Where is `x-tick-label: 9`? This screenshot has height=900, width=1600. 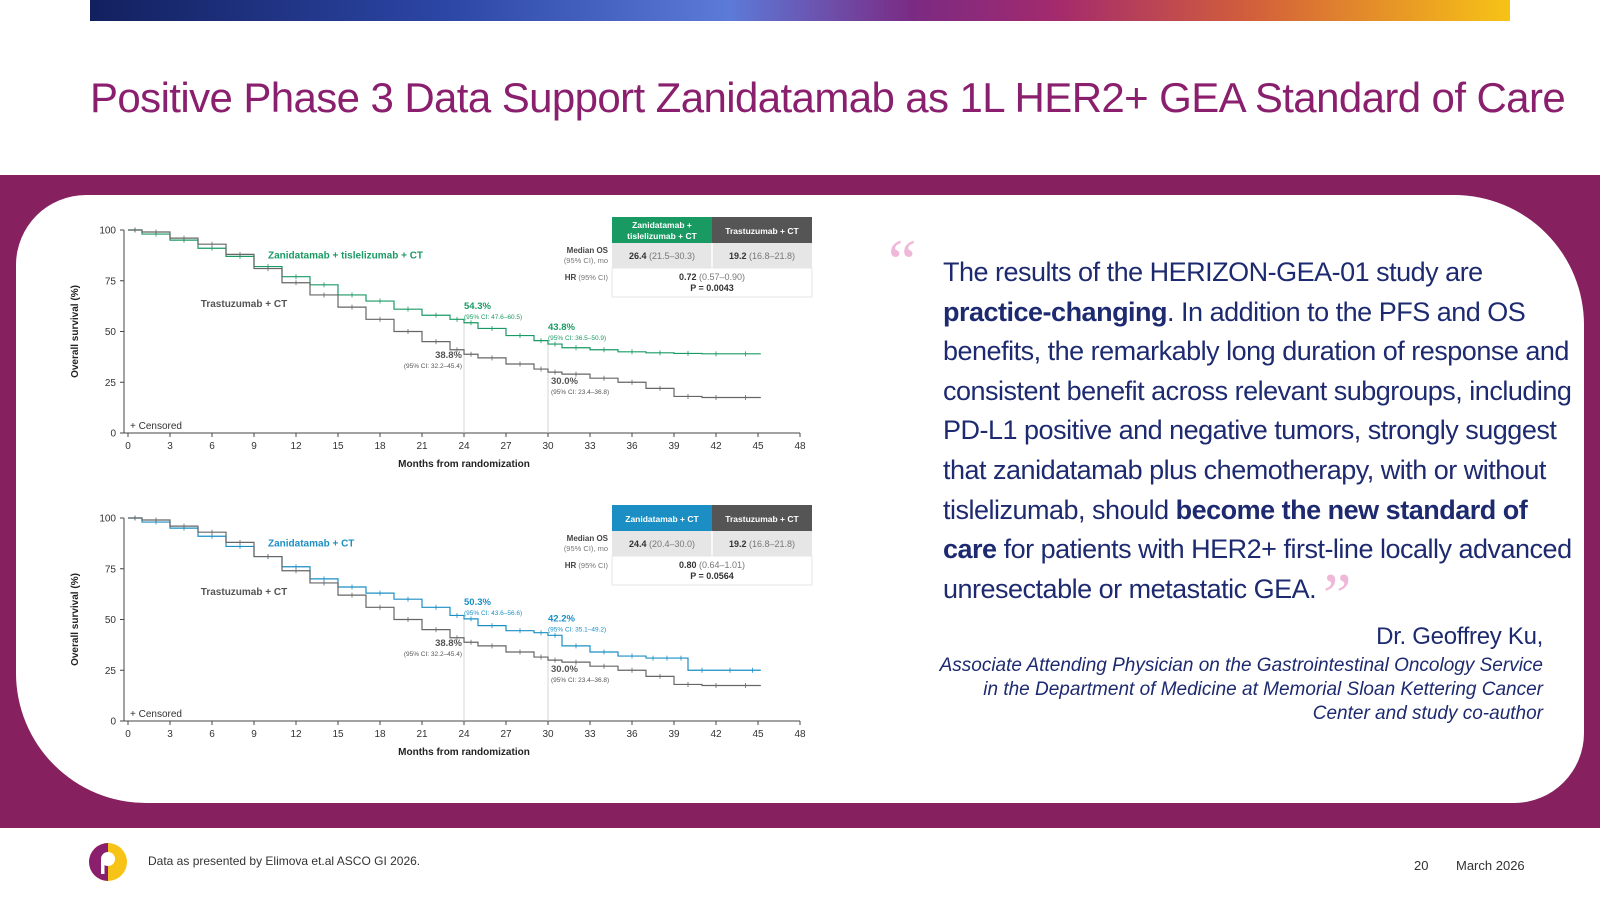
x-tick-label: 9 is located at coordinates (254, 734).